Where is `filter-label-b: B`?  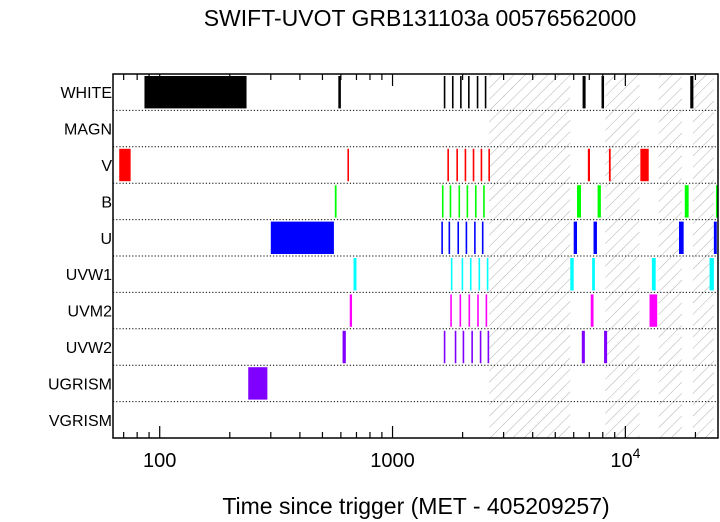
filter-label-b: B is located at coordinates (106, 202).